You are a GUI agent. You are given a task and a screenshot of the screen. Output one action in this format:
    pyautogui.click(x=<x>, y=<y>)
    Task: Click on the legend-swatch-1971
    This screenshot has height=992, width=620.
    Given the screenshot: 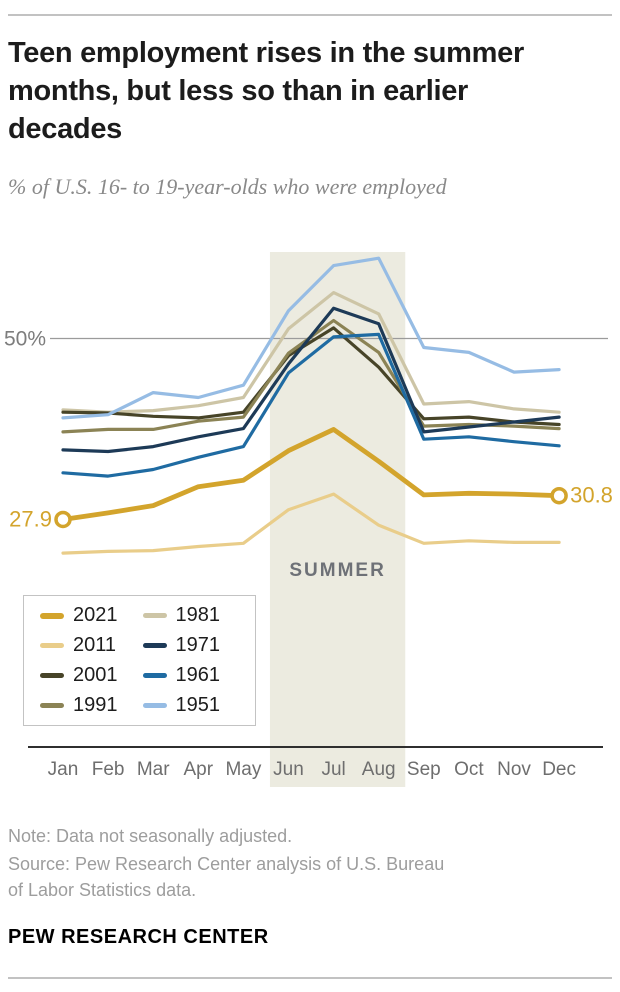 What is the action you would take?
    pyautogui.click(x=154, y=645)
    